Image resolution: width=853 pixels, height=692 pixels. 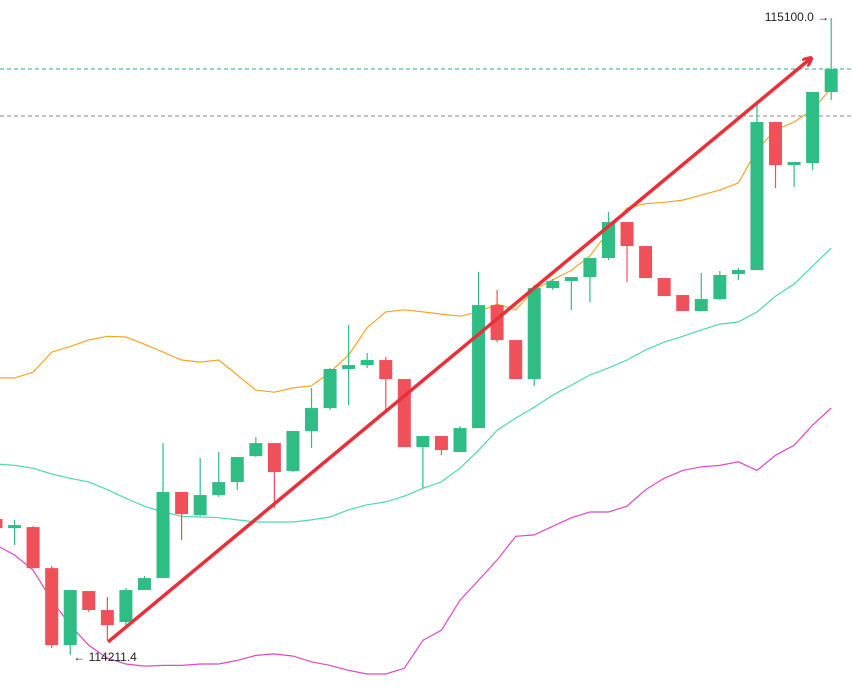 I want to click on min-label: ← 114211.4, so click(x=105, y=657).